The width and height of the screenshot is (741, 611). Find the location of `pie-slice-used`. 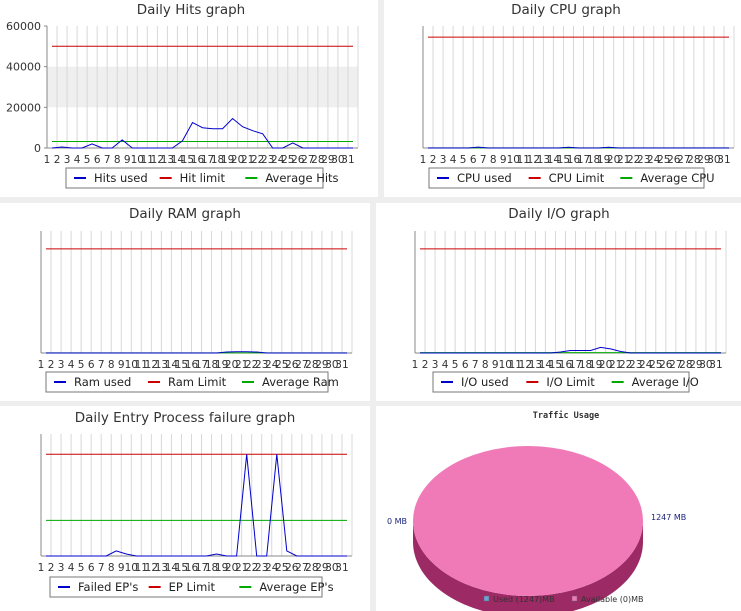

pie-slice-used is located at coordinates (528, 521).